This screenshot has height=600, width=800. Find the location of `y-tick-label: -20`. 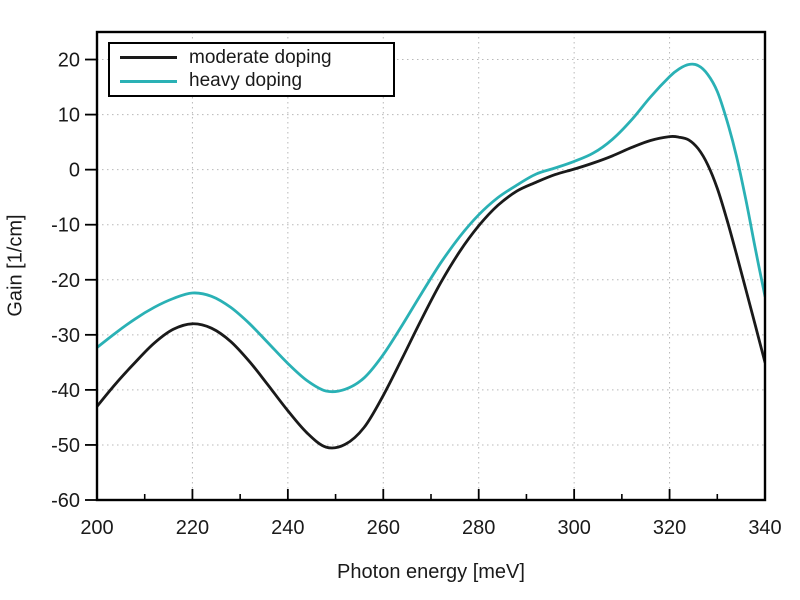

y-tick-label: -20 is located at coordinates (65, 281).